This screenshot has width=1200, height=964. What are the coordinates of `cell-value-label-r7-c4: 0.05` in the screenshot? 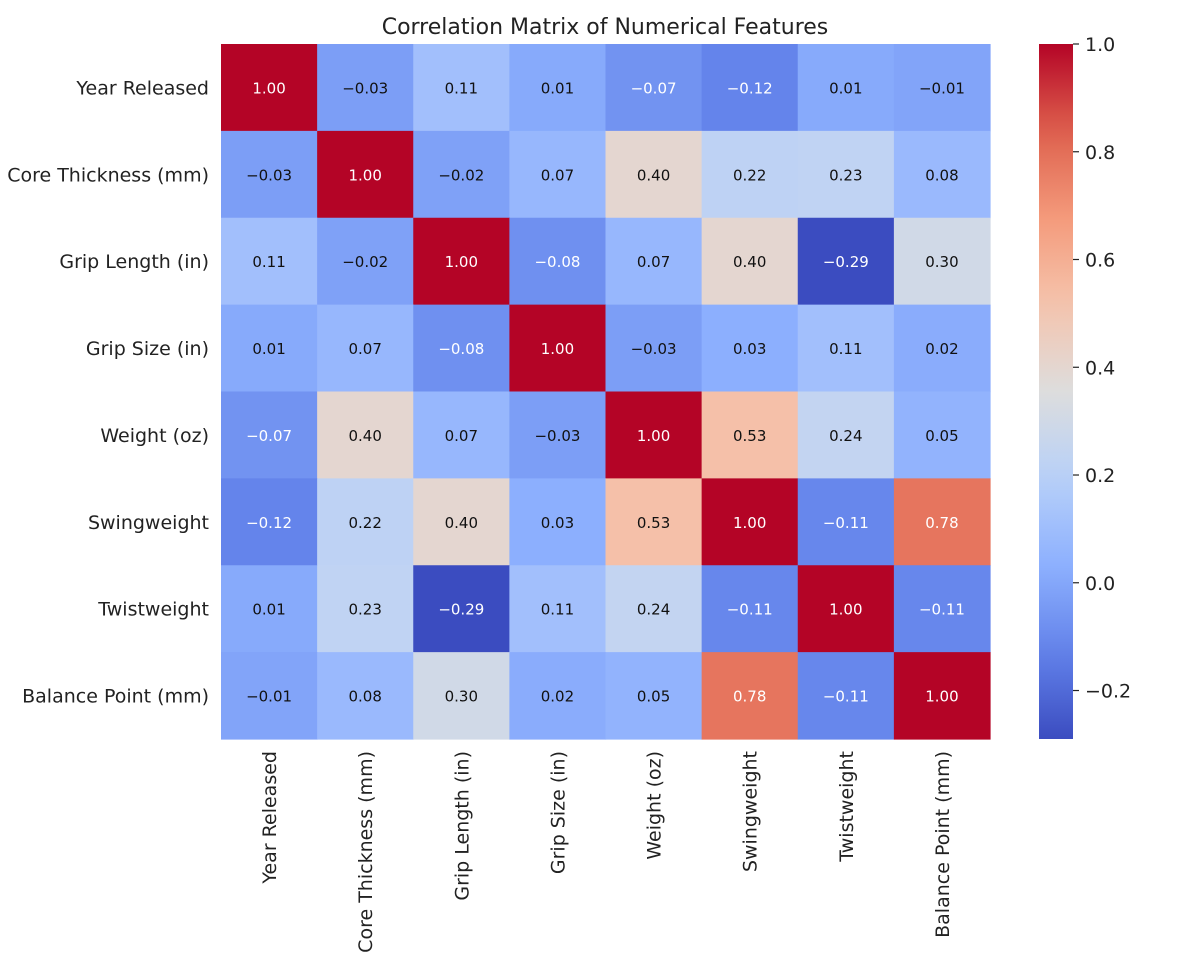 It's located at (653, 697).